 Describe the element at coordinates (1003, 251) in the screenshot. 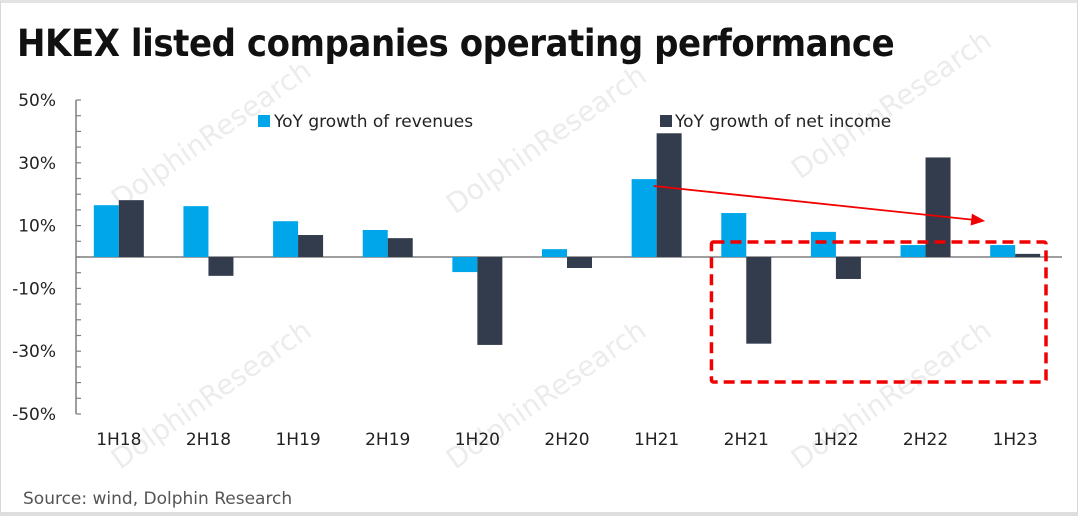

I see `bar-revenue-1h23` at that location.